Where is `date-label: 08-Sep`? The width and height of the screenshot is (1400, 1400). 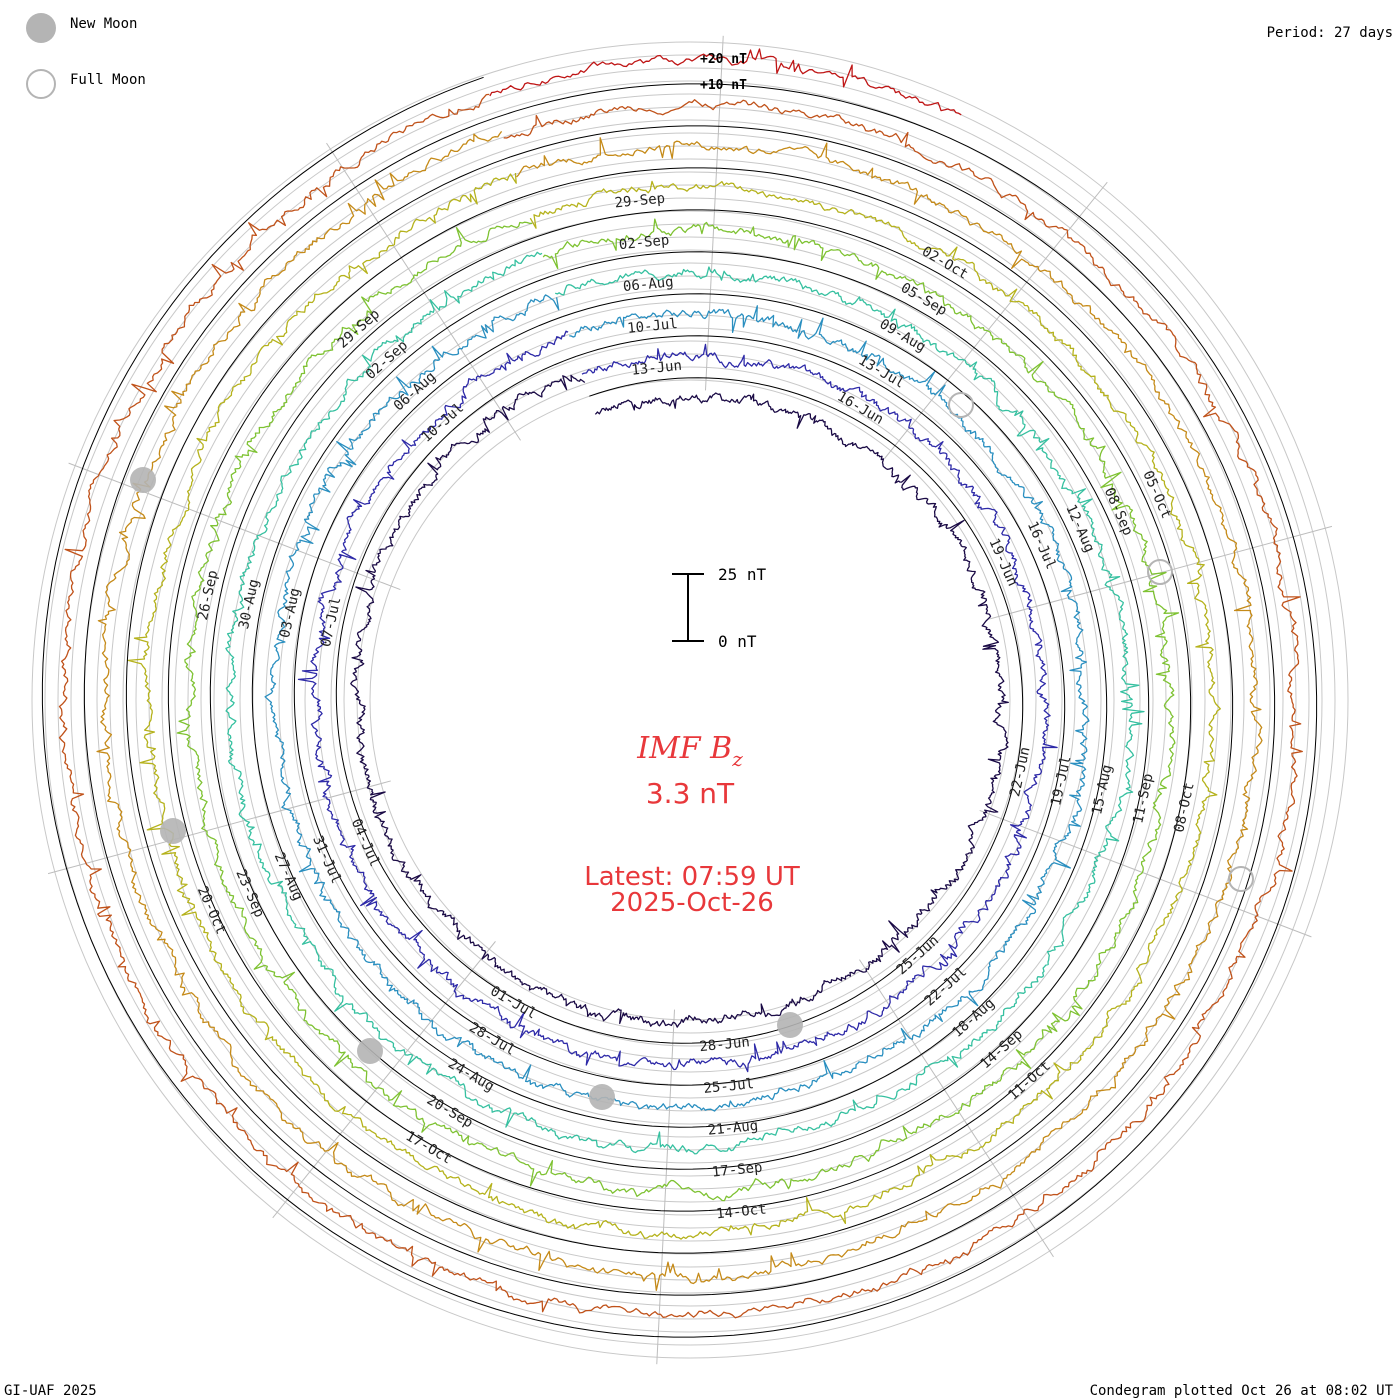
date-label: 08-Sep is located at coordinates (1118, 511).